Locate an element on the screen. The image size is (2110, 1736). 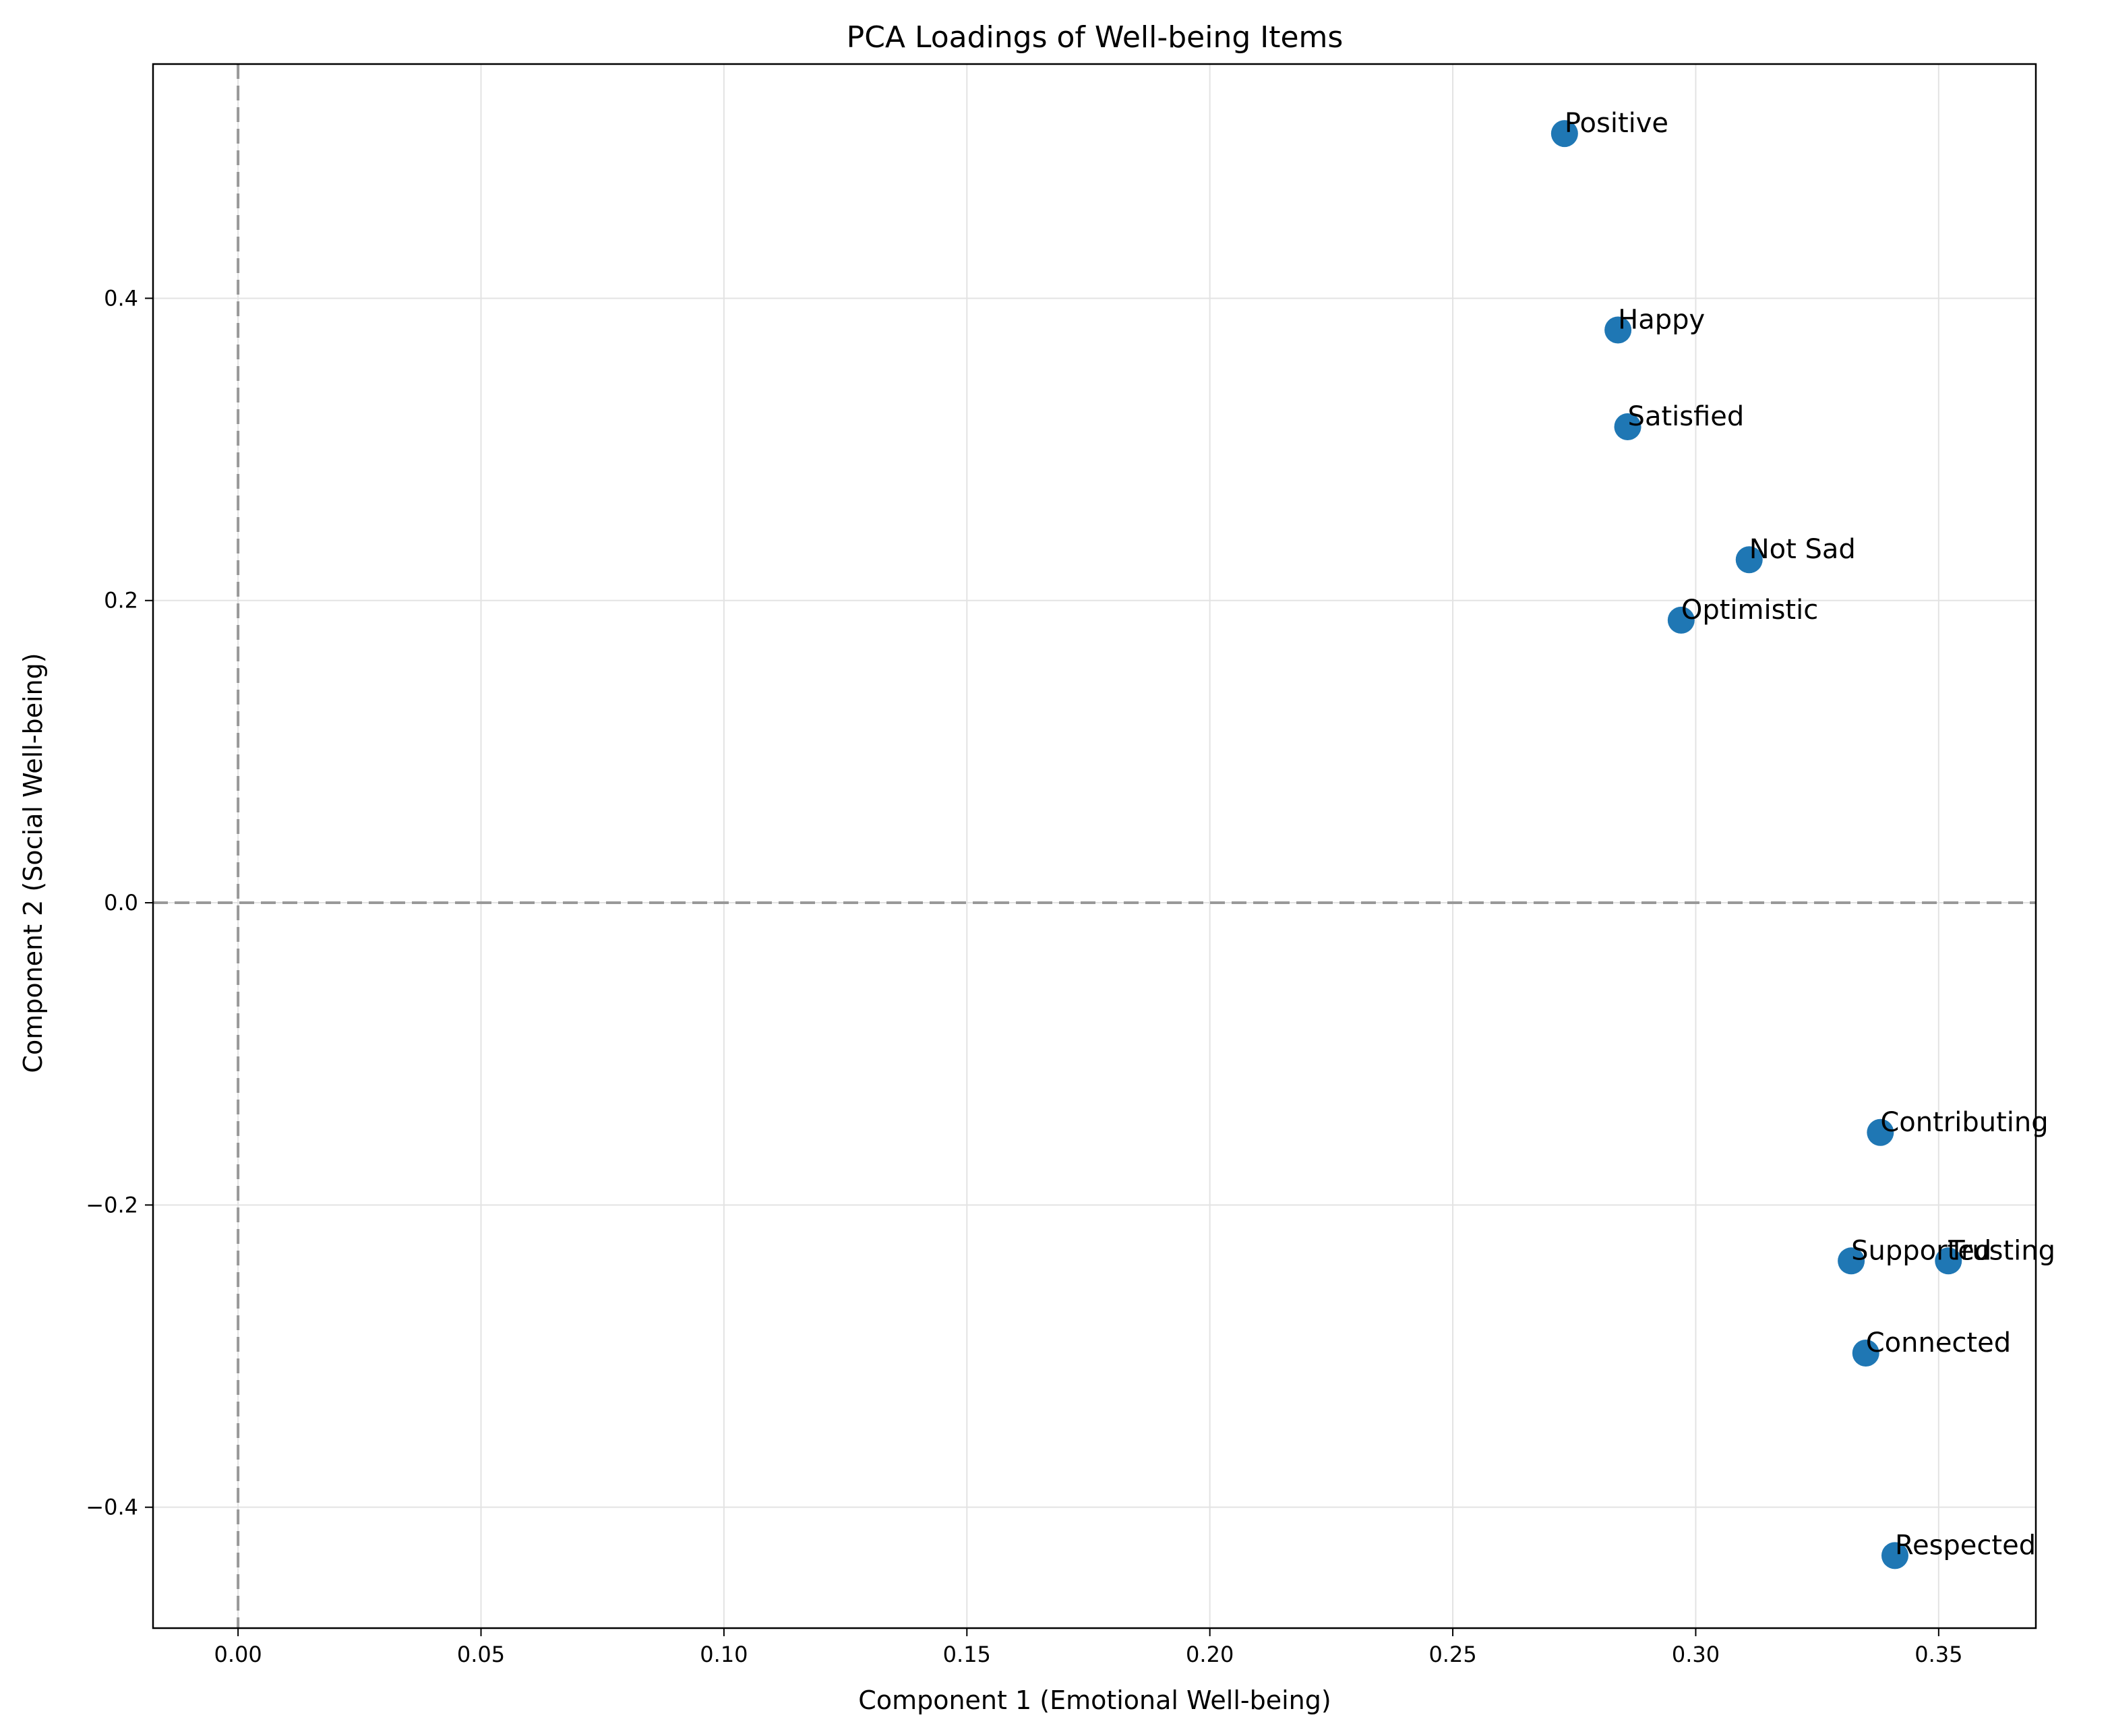
point-label-satisfied: Satisfied is located at coordinates (1686, 416).